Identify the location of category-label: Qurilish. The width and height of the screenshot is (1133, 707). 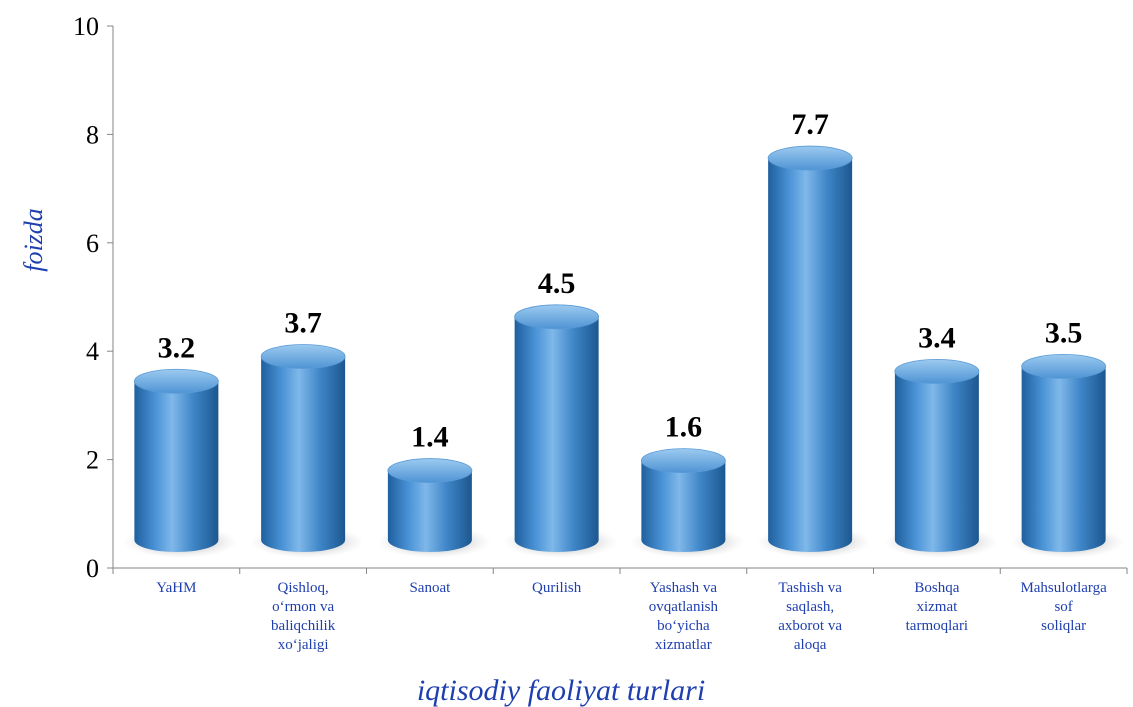
(557, 588).